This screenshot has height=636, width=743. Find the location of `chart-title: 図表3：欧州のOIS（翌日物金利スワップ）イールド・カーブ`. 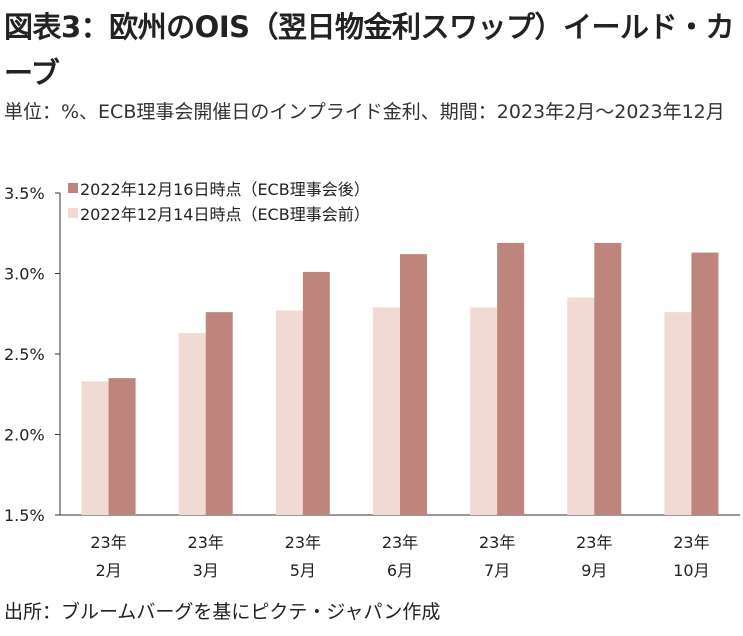

chart-title: 図表3：欧州のOIS（翌日物金利スワップ）イールド・カーブ is located at coordinates (369, 50).